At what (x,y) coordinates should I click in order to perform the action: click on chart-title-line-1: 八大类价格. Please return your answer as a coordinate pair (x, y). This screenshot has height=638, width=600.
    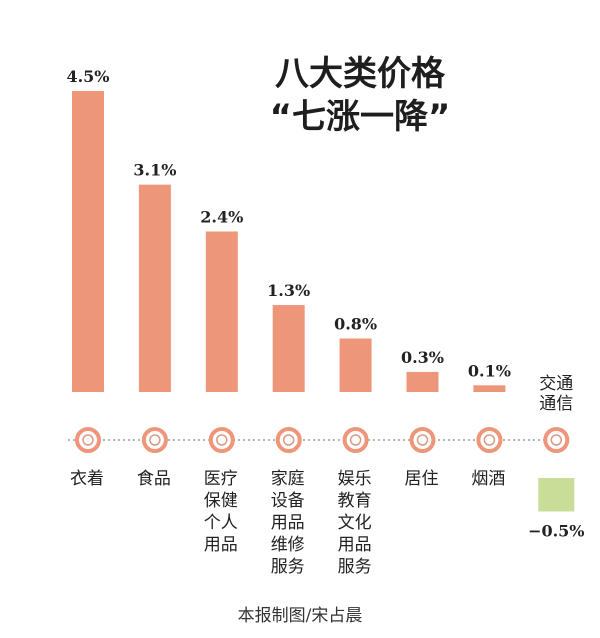
    Looking at the image, I should click on (360, 74).